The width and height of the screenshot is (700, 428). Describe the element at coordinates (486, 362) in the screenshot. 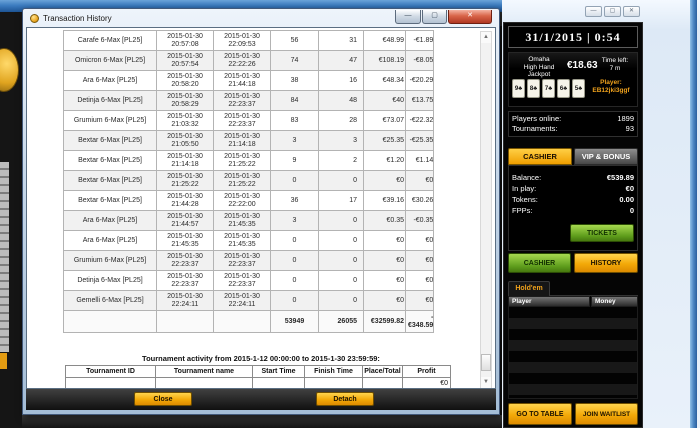

I see `scrollbar-thumb` at that location.